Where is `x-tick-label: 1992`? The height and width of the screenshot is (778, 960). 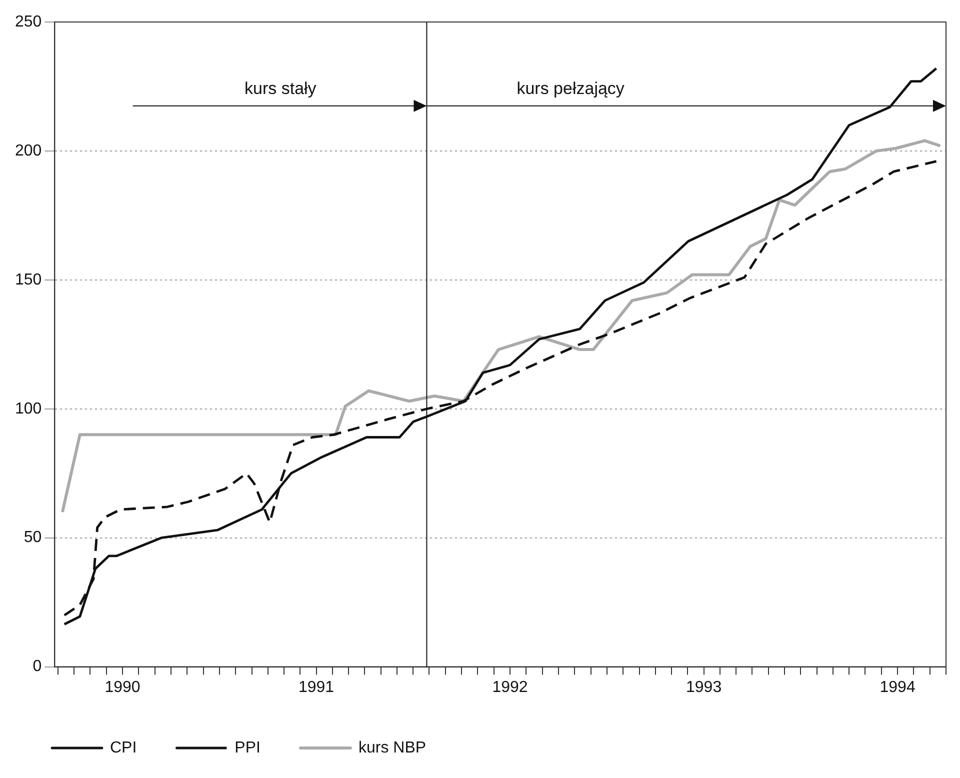 x-tick-label: 1992 is located at coordinates (510, 687).